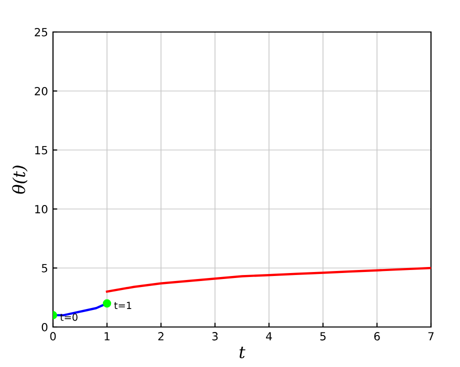 The image size is (460, 367). What do you see at coordinates (323, 336) in the screenshot?
I see `x-tick-label: 5` at bounding box center [323, 336].